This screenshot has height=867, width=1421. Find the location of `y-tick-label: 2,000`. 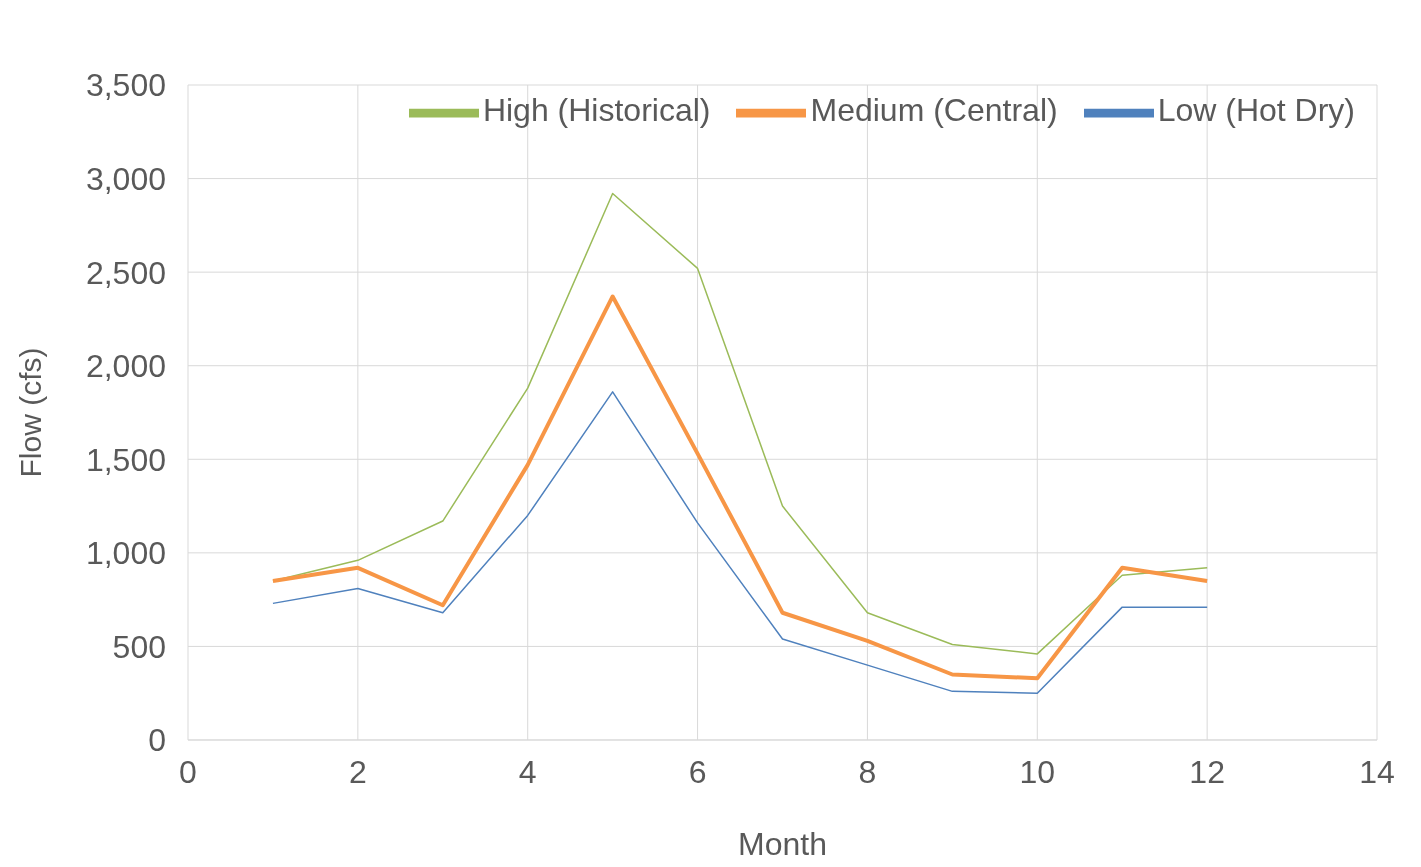

y-tick-label: 2,000 is located at coordinates (125, 366).